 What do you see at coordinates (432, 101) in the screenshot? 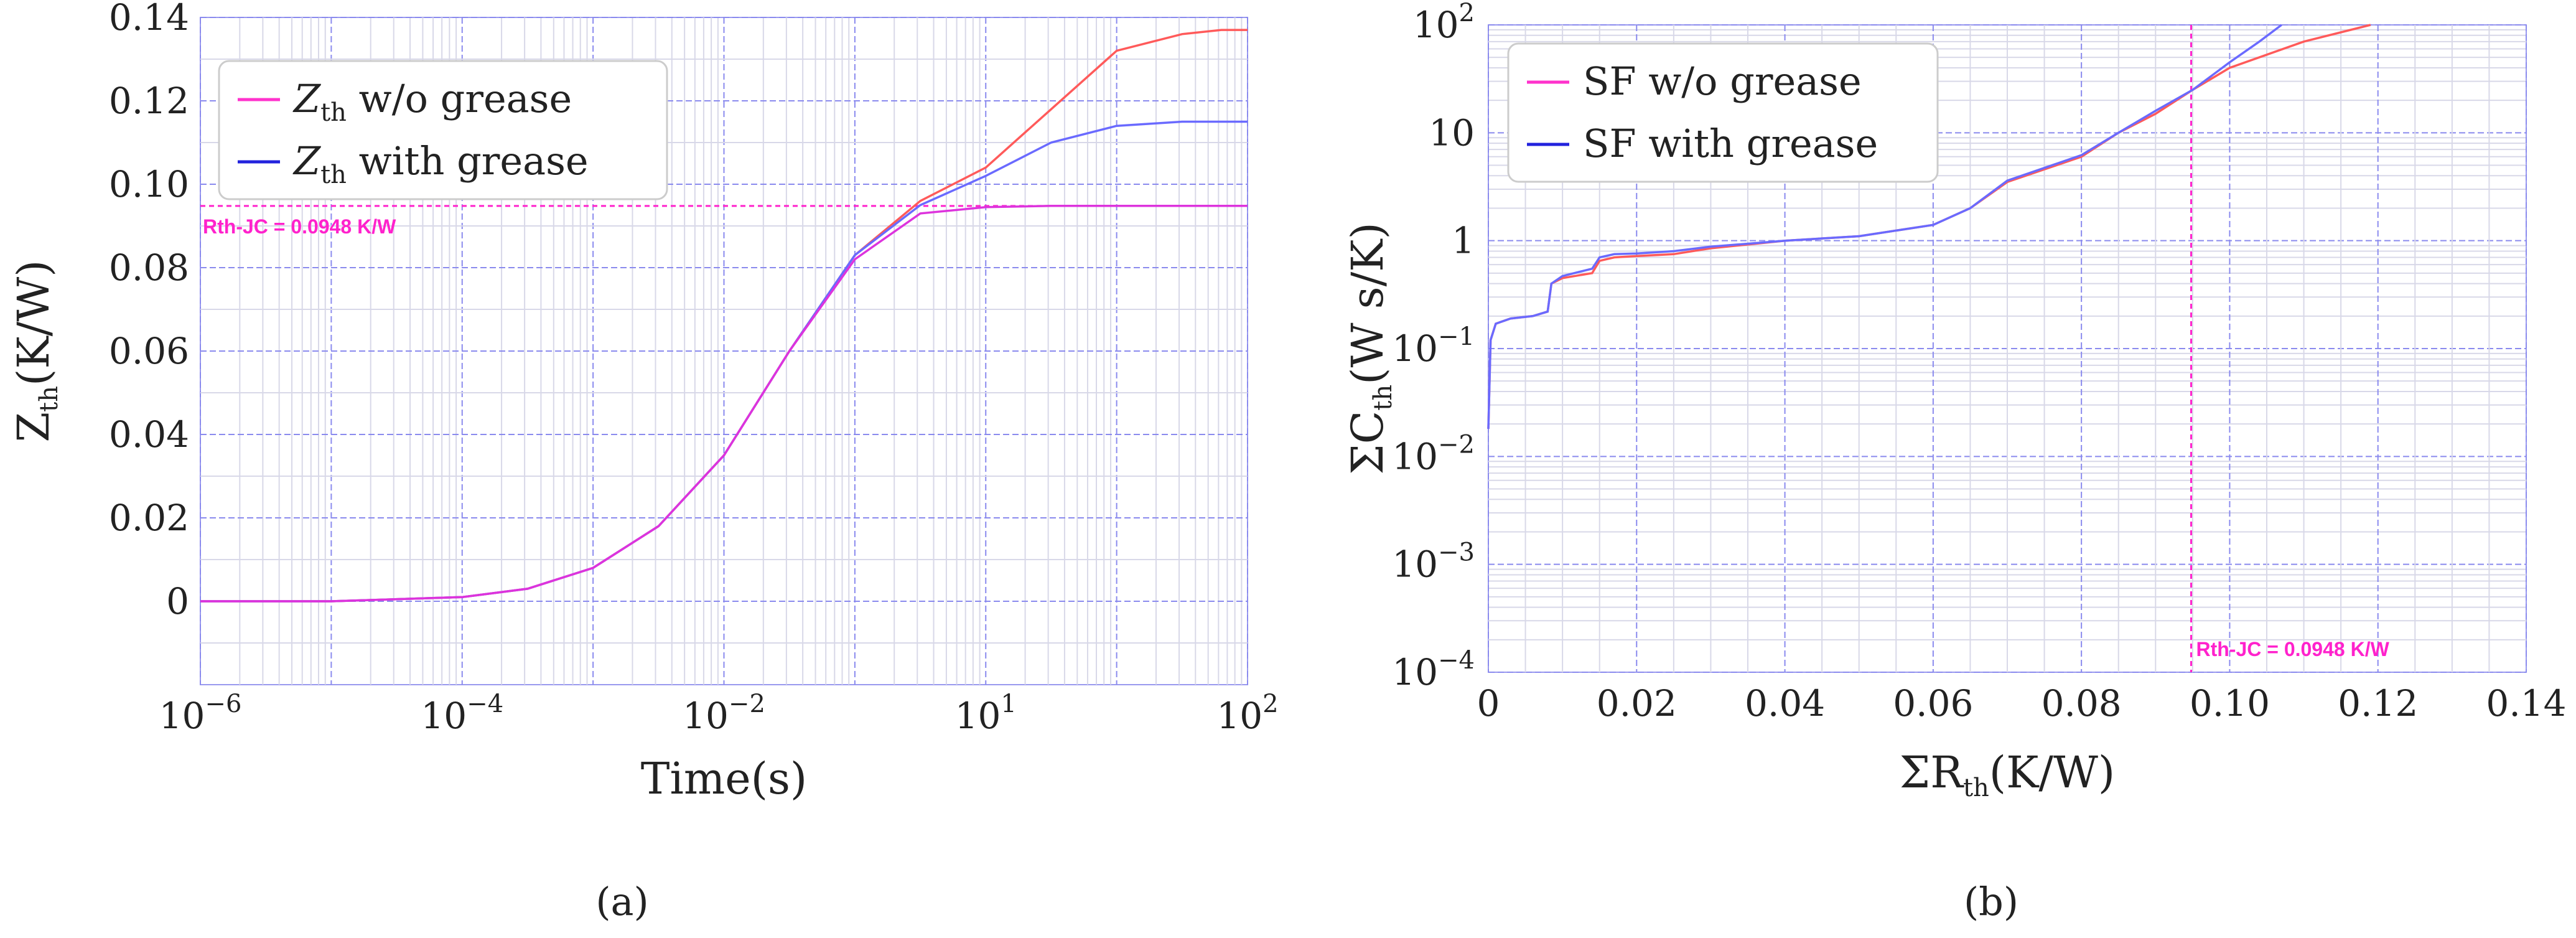
I see `legend-entry: Zth w/o grease` at bounding box center [432, 101].